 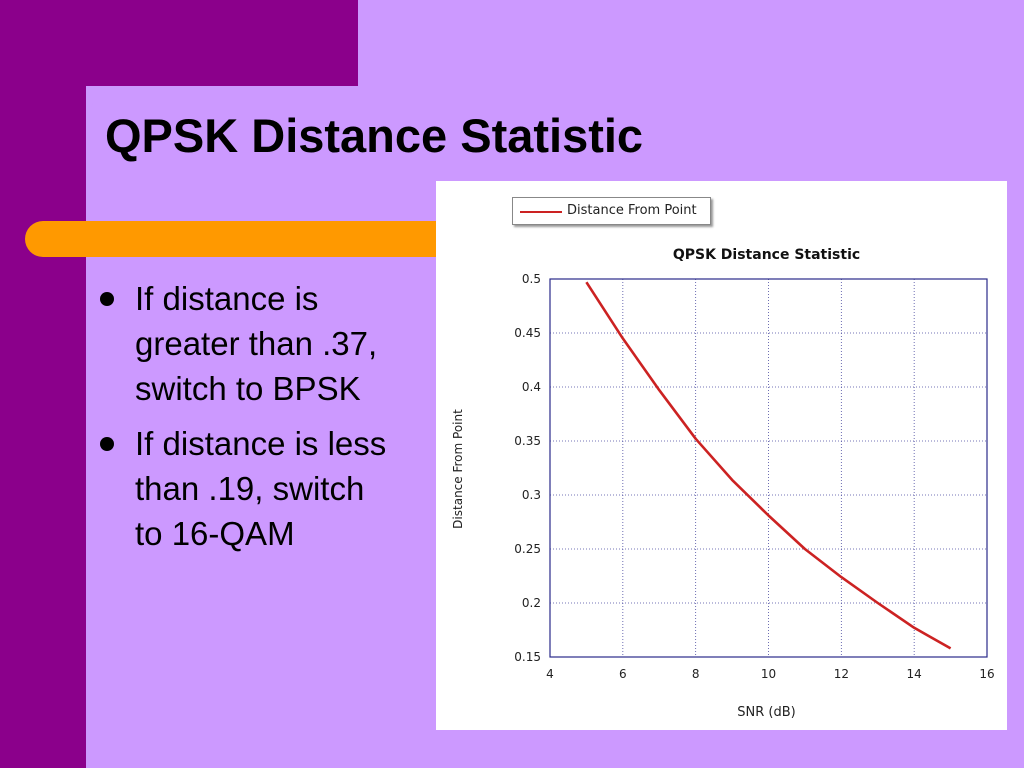 I want to click on x-tick-label: 12, so click(x=841, y=674).